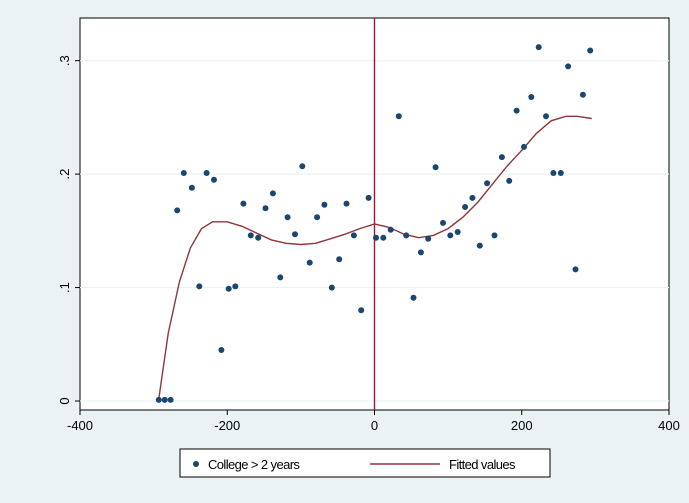 The width and height of the screenshot is (689, 503). I want to click on legend-marker-college, so click(196, 464).